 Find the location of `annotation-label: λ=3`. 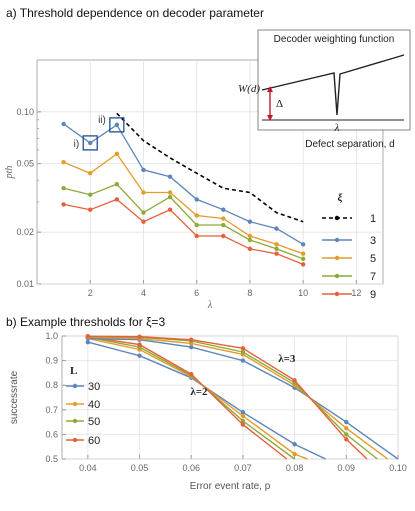

annotation-label: λ=3 is located at coordinates (287, 359).